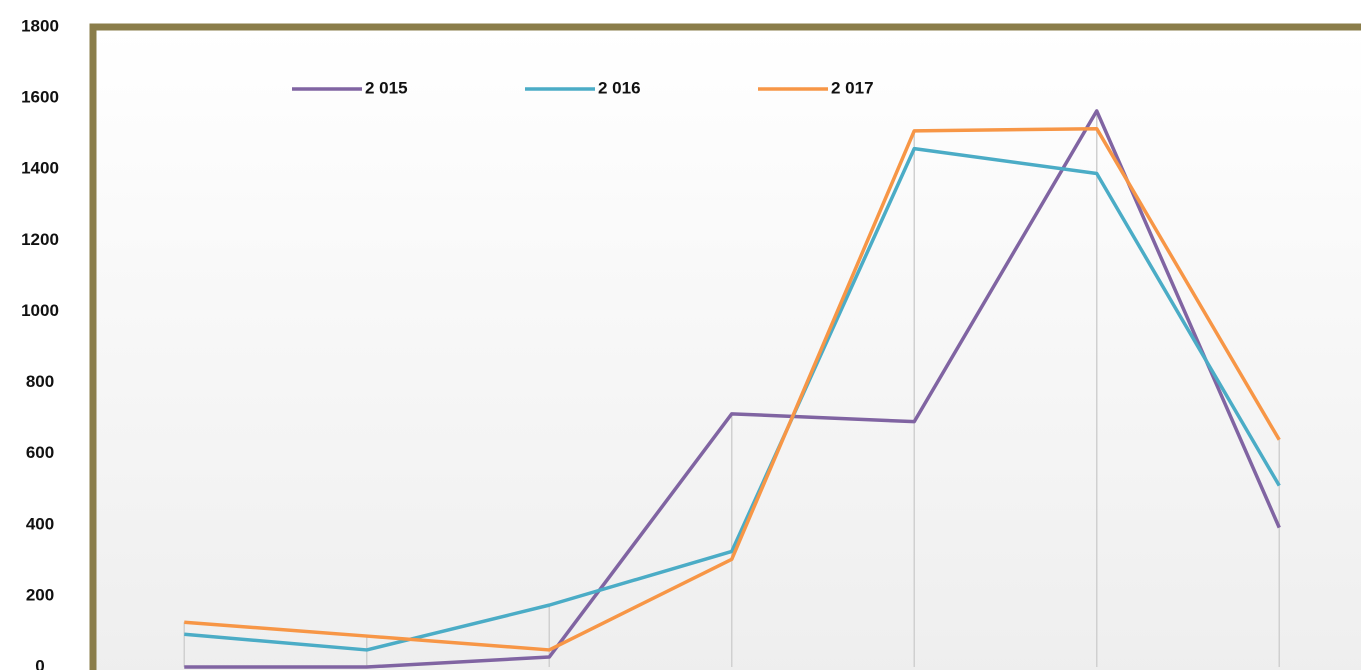 The width and height of the screenshot is (1361, 670). I want to click on y-tick-label: 0, so click(39, 663).